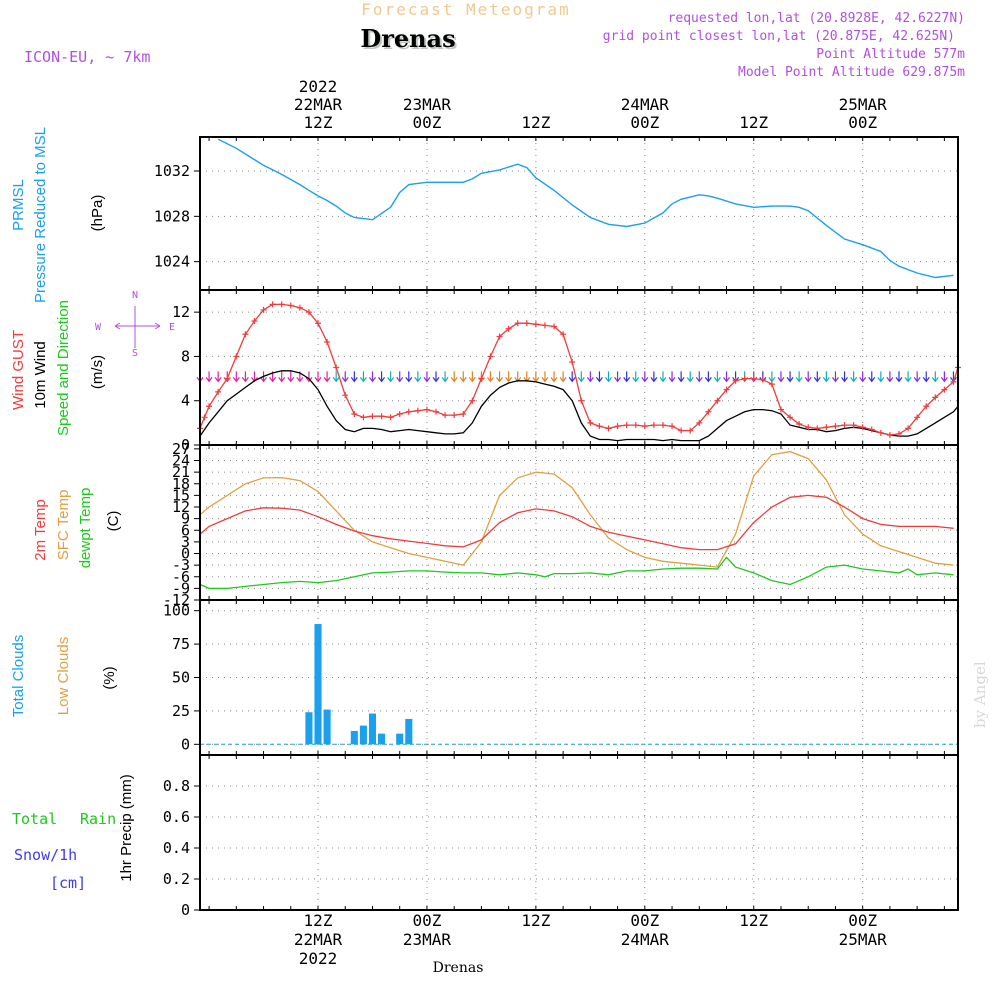 The width and height of the screenshot is (1000, 1000). I want to click on bottom-date-label: 22MAR, so click(318, 939).